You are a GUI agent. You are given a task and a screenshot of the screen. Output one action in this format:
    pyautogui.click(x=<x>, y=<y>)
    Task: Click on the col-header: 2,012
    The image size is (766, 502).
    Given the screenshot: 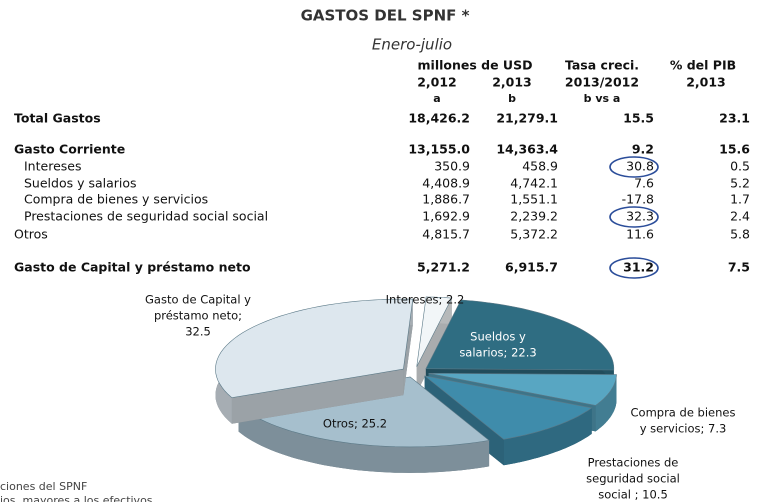 What is the action you would take?
    pyautogui.click(x=437, y=82)
    